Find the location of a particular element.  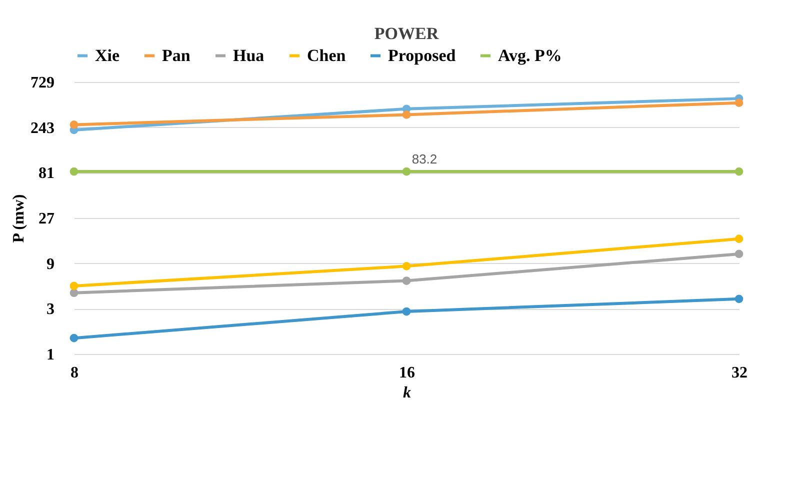

y-tick-label: 27 is located at coordinates (46, 219).